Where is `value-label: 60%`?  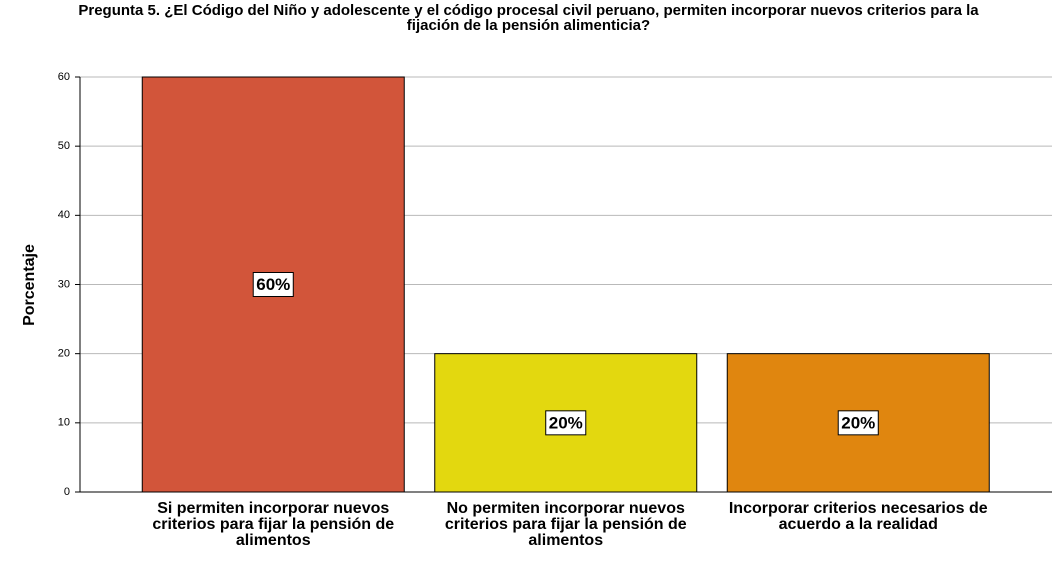
value-label: 60% is located at coordinates (273, 284).